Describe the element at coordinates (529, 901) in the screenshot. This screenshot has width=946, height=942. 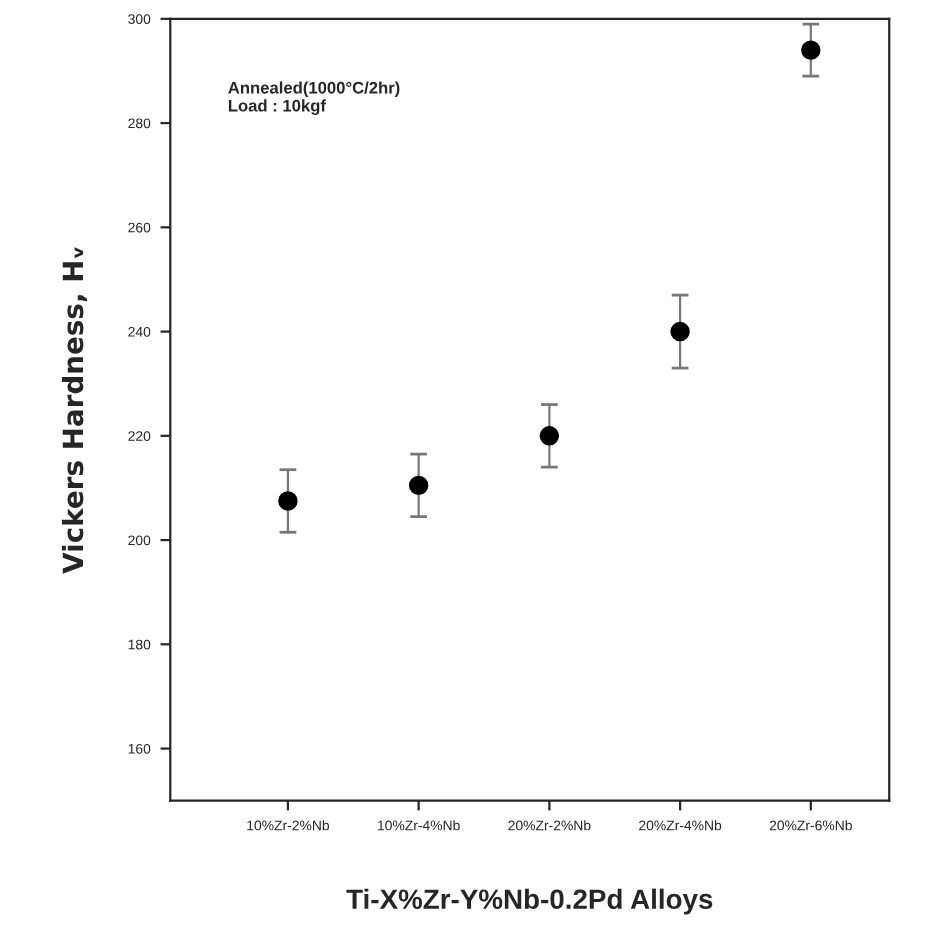
I see `x-axis-title: Ti-X%Zr-Y%Nb-0.2Pd Alloys` at that location.